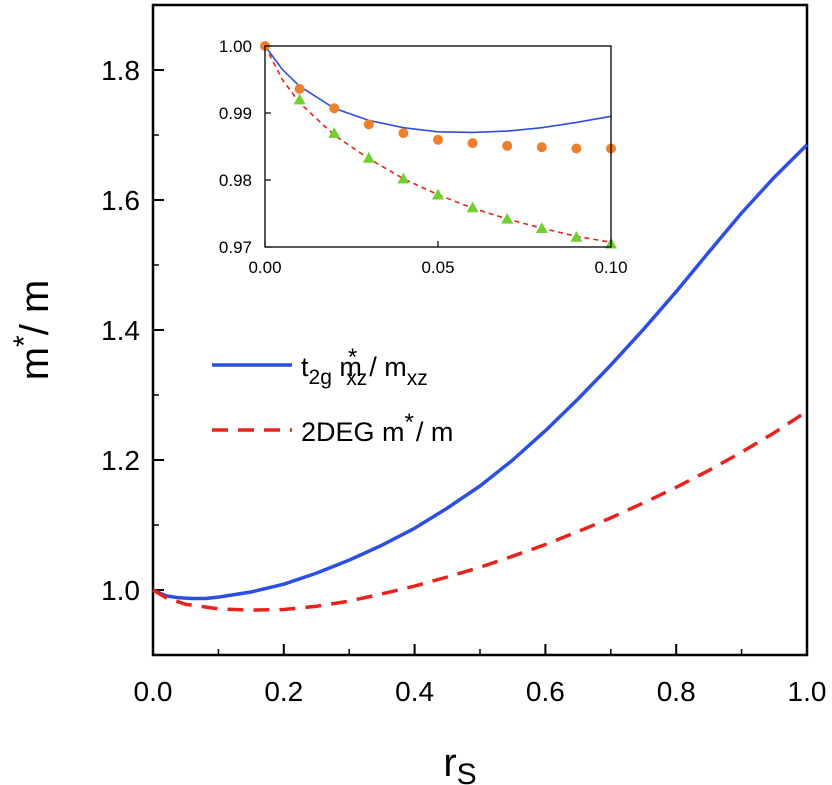  Describe the element at coordinates (153, 691) in the screenshot. I see `x-tick-label: 0.0` at that location.